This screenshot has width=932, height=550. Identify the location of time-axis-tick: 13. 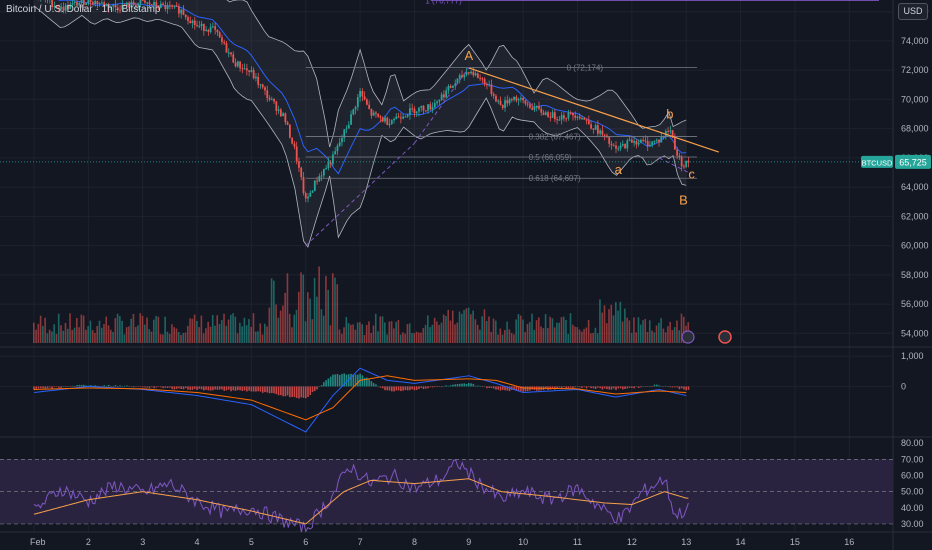
(686, 542).